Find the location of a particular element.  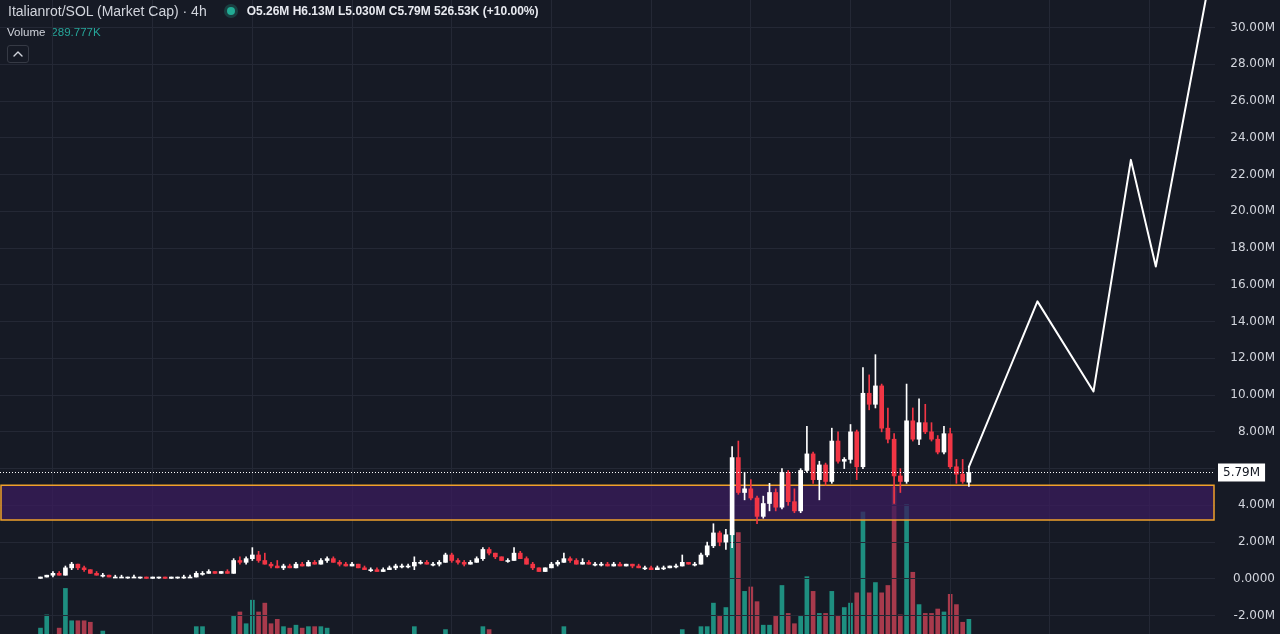

y-tick-label: 30.00M is located at coordinates (1252, 26).